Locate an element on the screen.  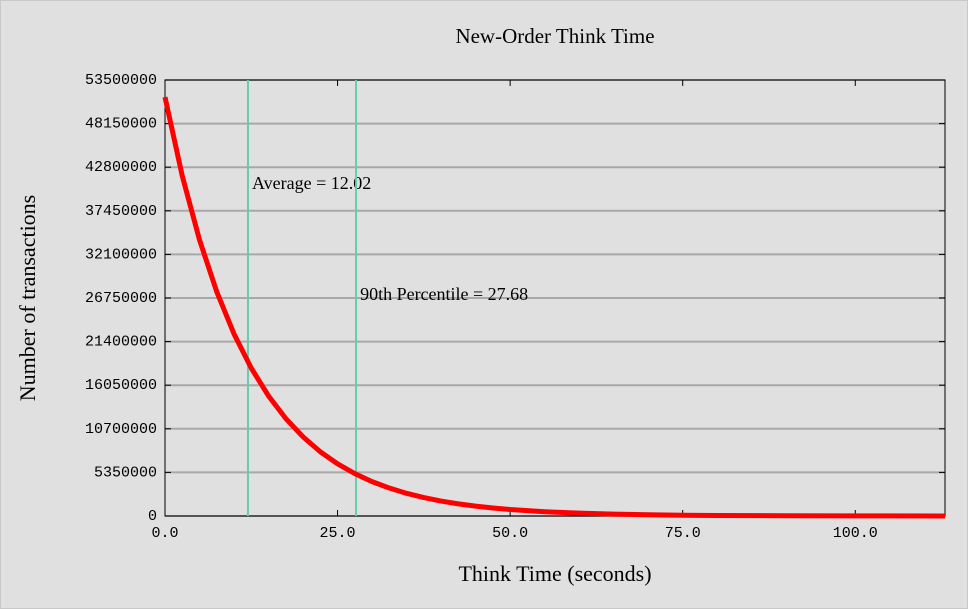
x-tick-label: 25.0 is located at coordinates (338, 533).